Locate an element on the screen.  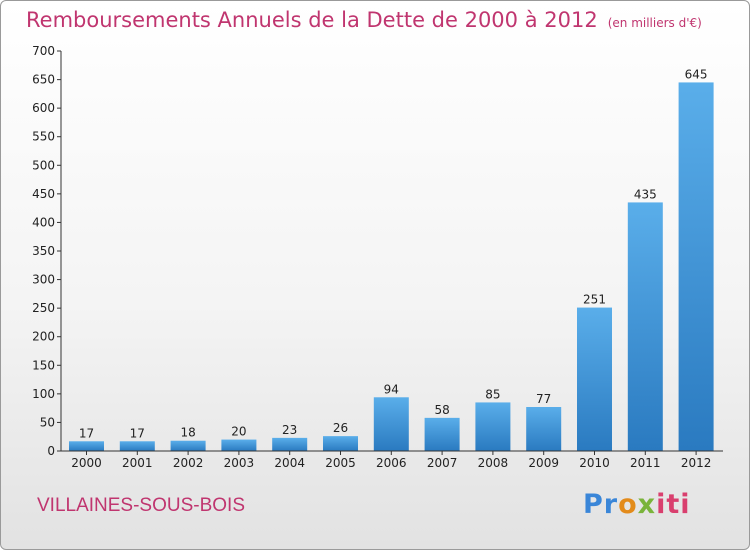
data-label: 26 is located at coordinates (340, 428).